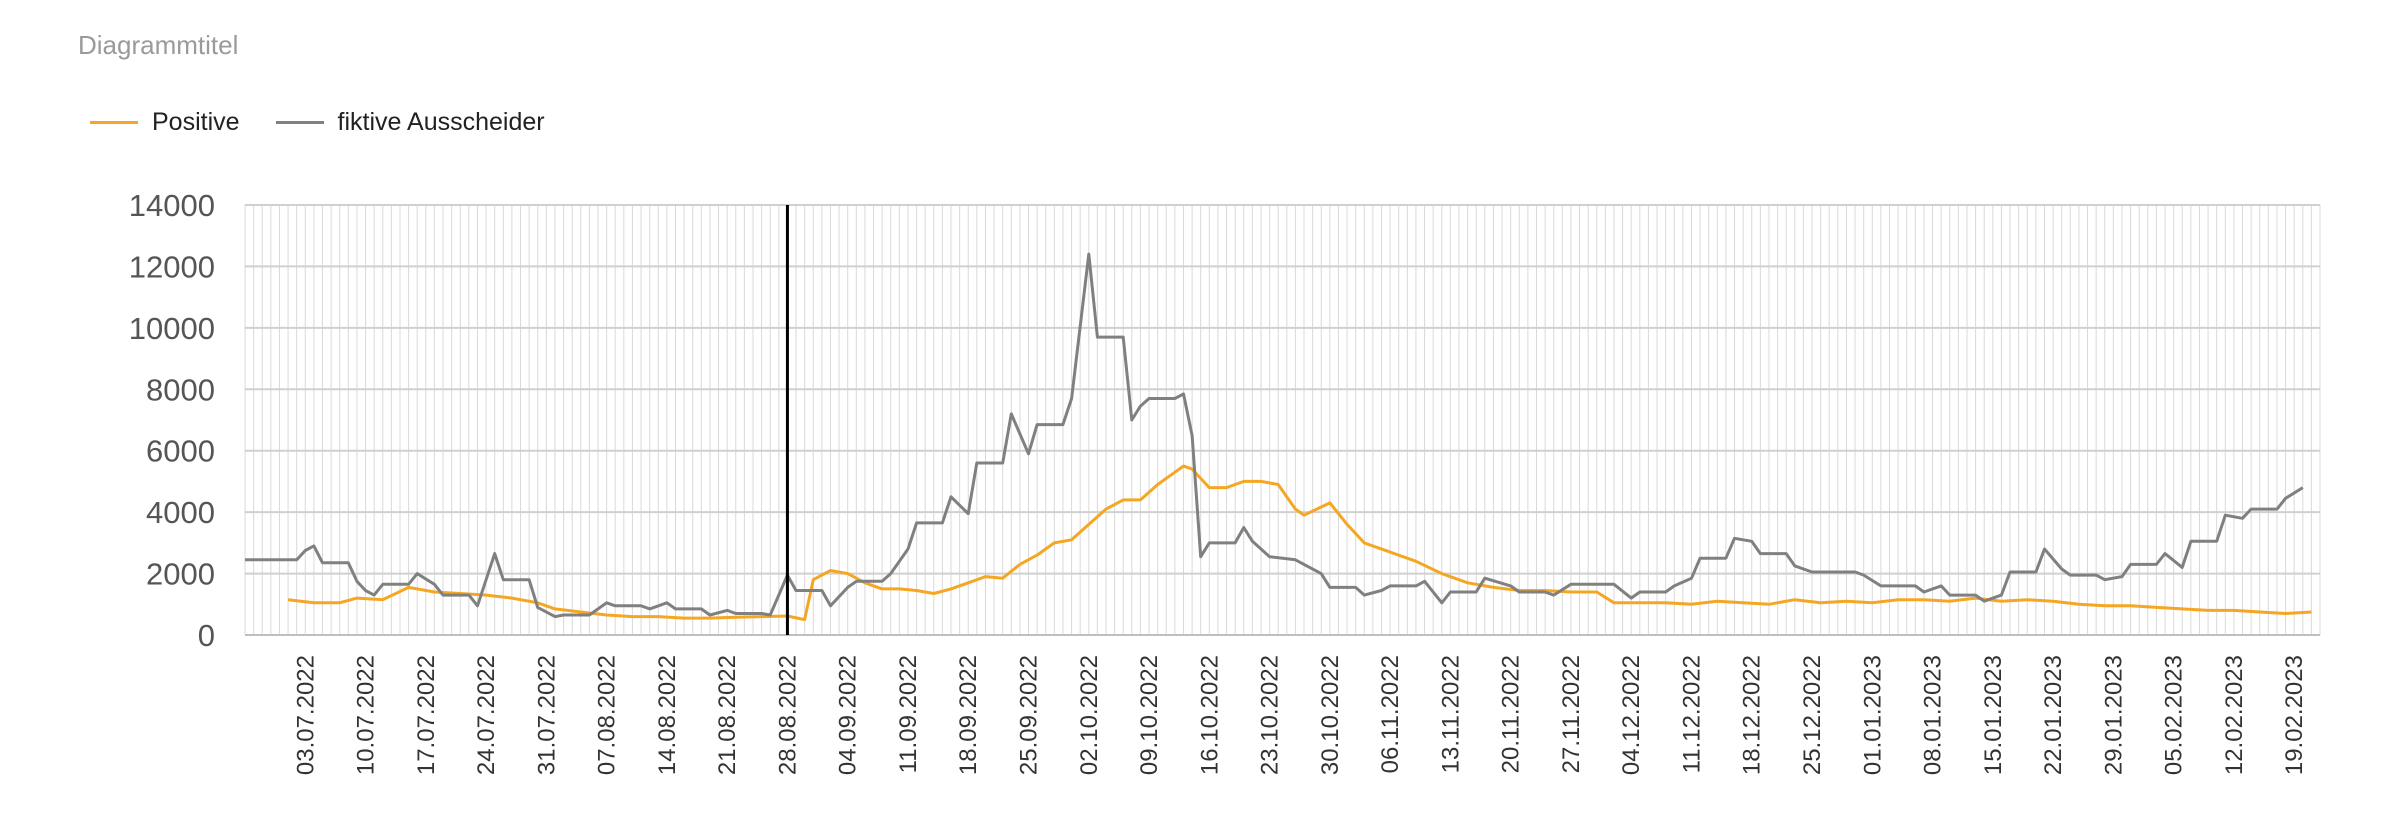 Image resolution: width=2386 pixels, height=835 pixels. I want to click on x-tick-label: 01.01.2023, so click(1872, 715).